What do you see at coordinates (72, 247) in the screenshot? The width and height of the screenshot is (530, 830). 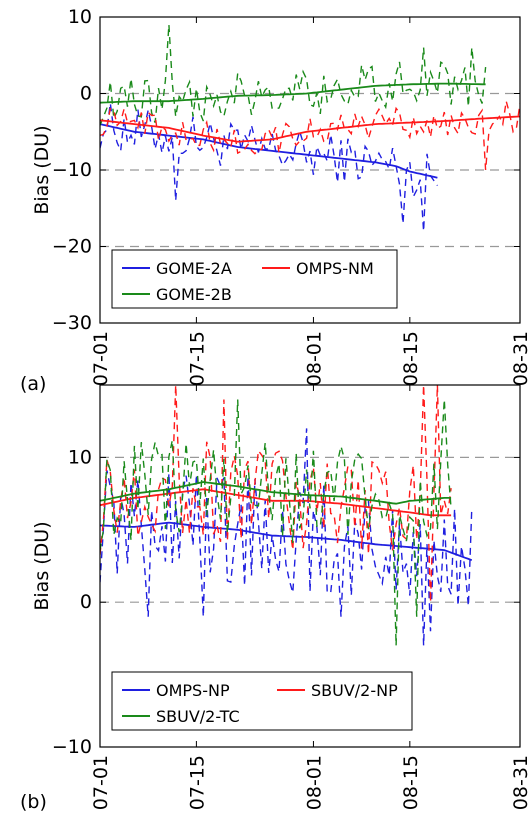 I see `y-tick-label: −20` at bounding box center [72, 247].